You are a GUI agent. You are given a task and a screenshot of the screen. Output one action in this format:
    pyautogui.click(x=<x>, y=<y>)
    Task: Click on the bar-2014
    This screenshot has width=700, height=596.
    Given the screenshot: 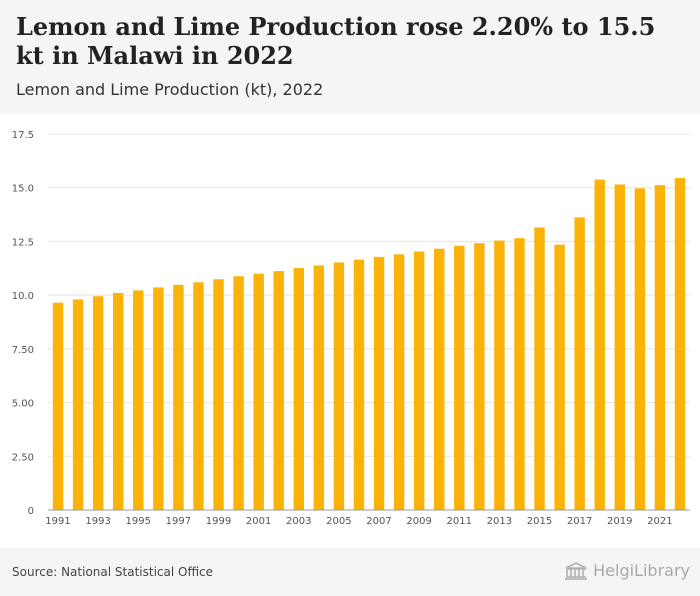 What is the action you would take?
    pyautogui.click(x=519, y=374)
    